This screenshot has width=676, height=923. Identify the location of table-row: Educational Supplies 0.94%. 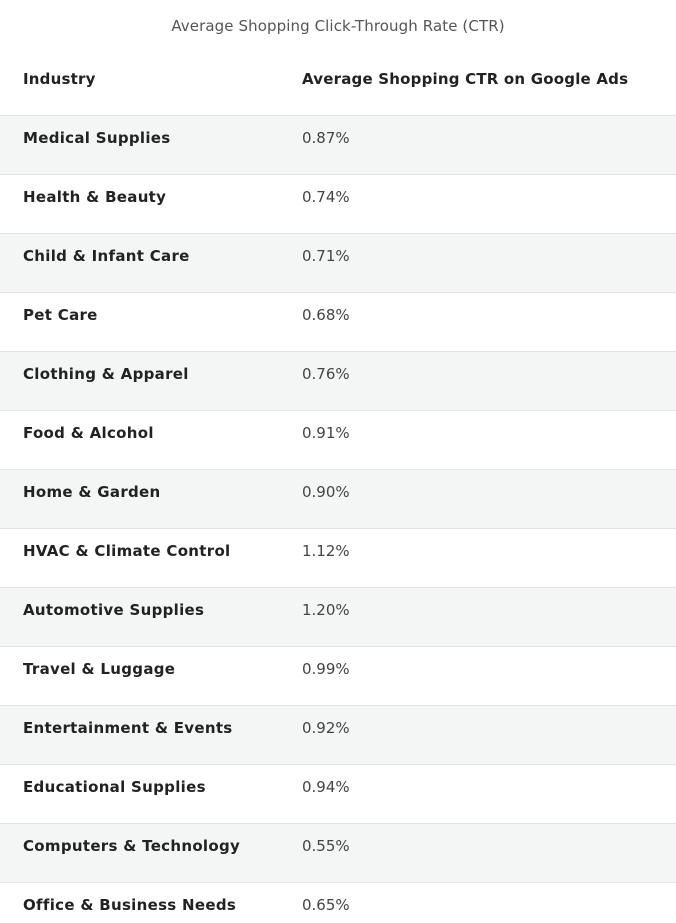
(338, 794).